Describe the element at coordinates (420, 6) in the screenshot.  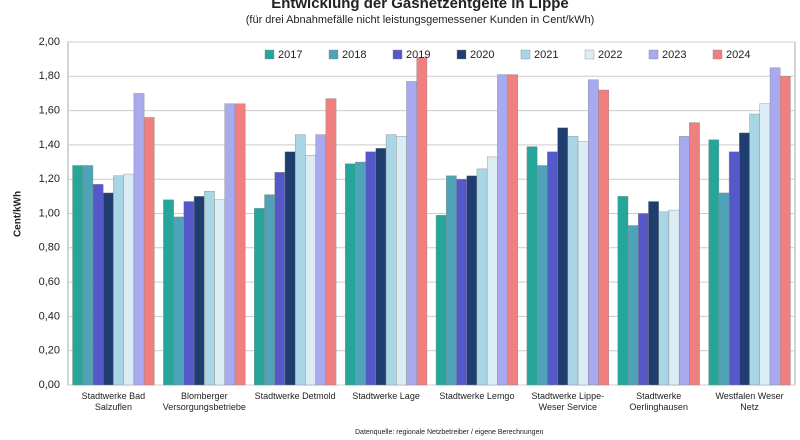
I see `chart-title: Entwicklung der Gasnetzentgelte in Lippe` at that location.